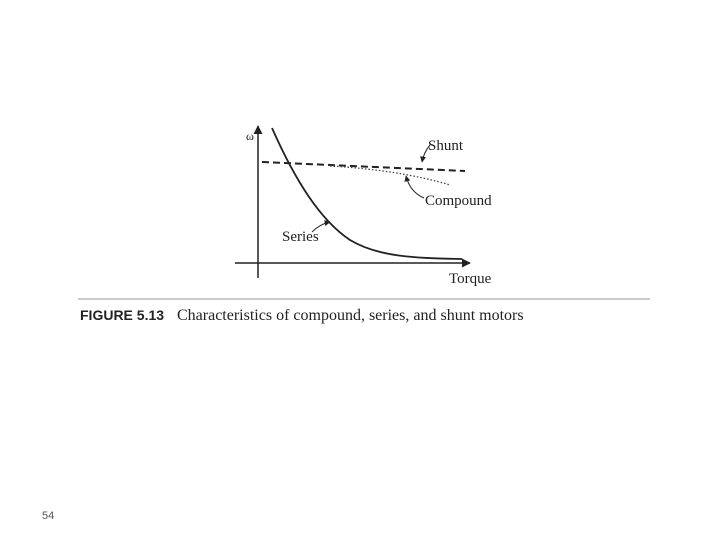 Image resolution: width=720 pixels, height=540 pixels. Describe the element at coordinates (122, 315) in the screenshot. I see `caption-number: FIGURE 5.13` at that location.